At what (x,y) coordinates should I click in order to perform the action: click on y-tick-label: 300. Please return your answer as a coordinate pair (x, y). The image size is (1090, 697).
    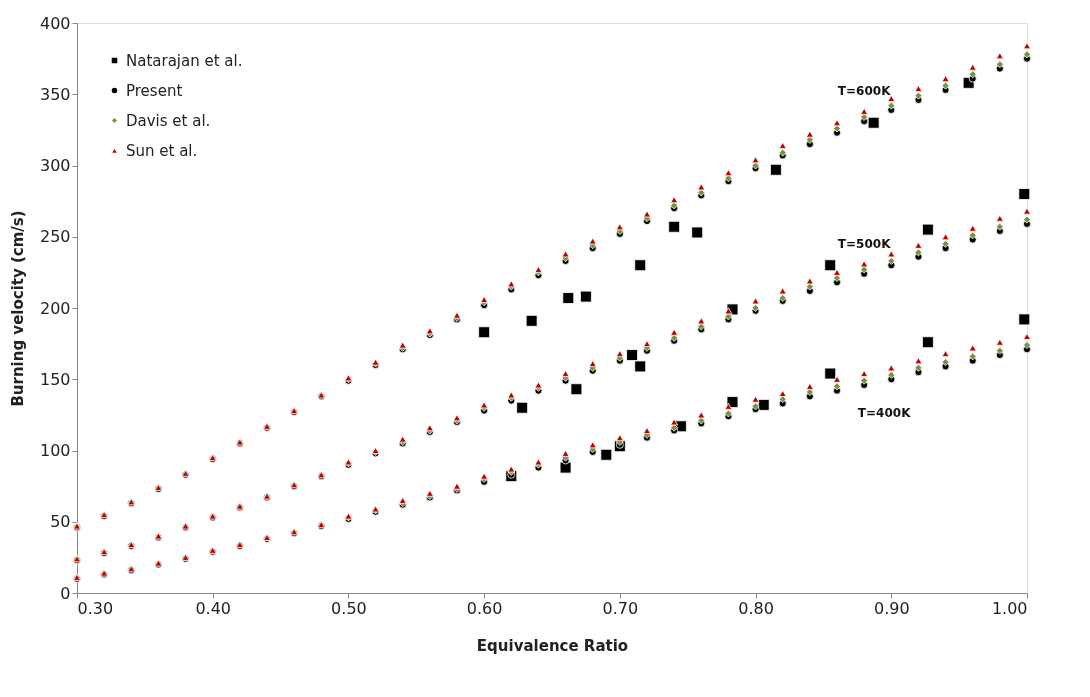
    Looking at the image, I should click on (55, 165).